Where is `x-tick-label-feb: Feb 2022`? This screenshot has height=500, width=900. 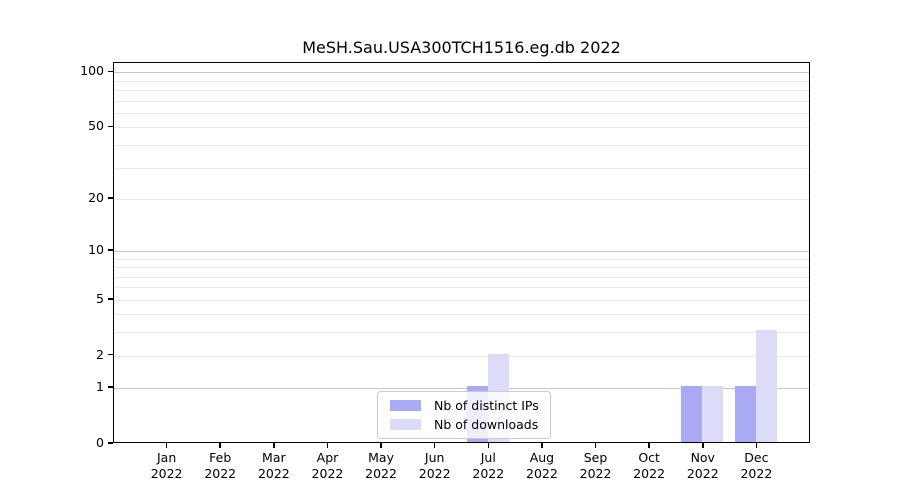 x-tick-label-feb: Feb 2022 is located at coordinates (220, 465).